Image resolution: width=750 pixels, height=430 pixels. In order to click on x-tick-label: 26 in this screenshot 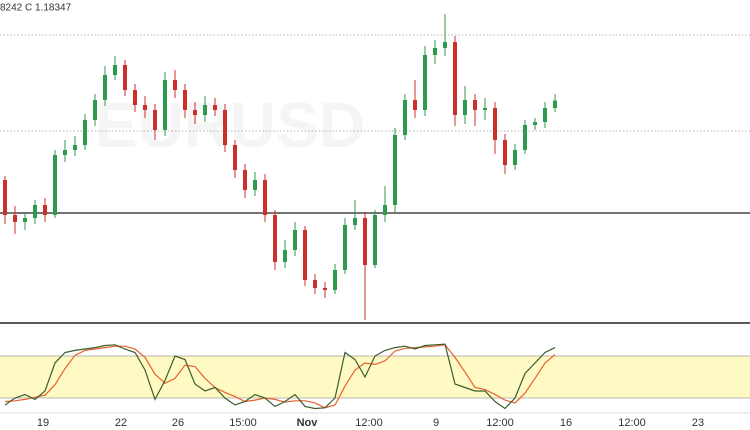, I will do `click(178, 423)`.